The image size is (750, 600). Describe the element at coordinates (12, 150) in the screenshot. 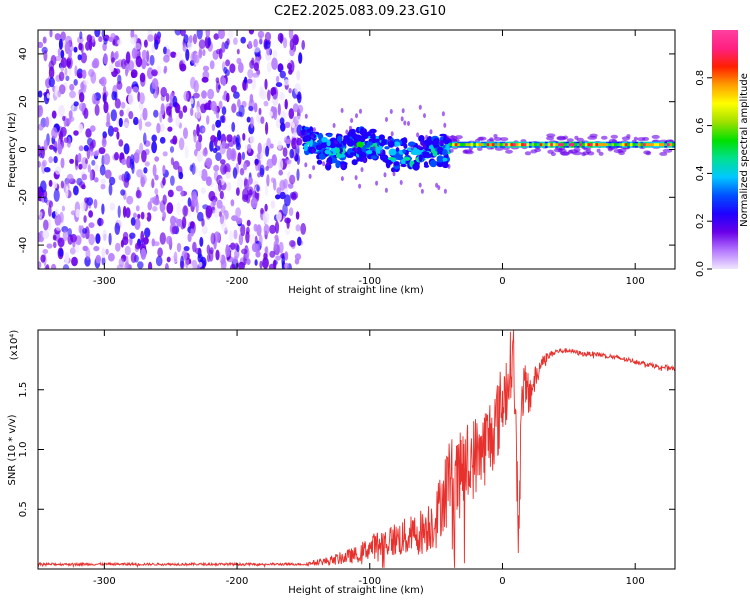

I see `spectrogram-y-axis-label: Frequency (Hz)` at that location.